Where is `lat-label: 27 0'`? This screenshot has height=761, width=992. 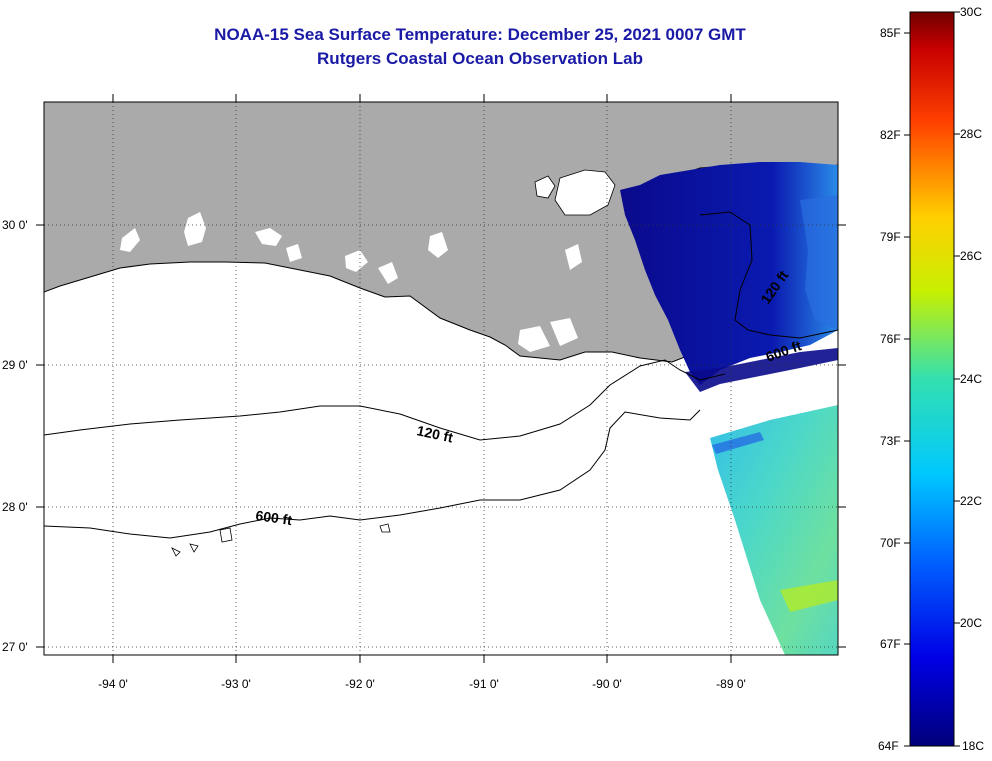
lat-label: 27 0' is located at coordinates (15, 647).